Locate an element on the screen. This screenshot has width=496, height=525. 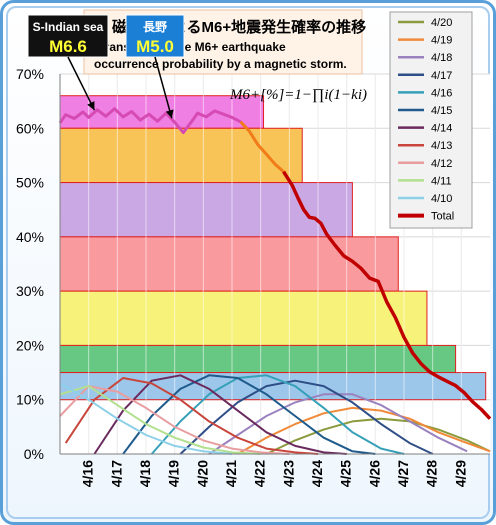
x-tick-label: 4/17 is located at coordinates (116, 473).